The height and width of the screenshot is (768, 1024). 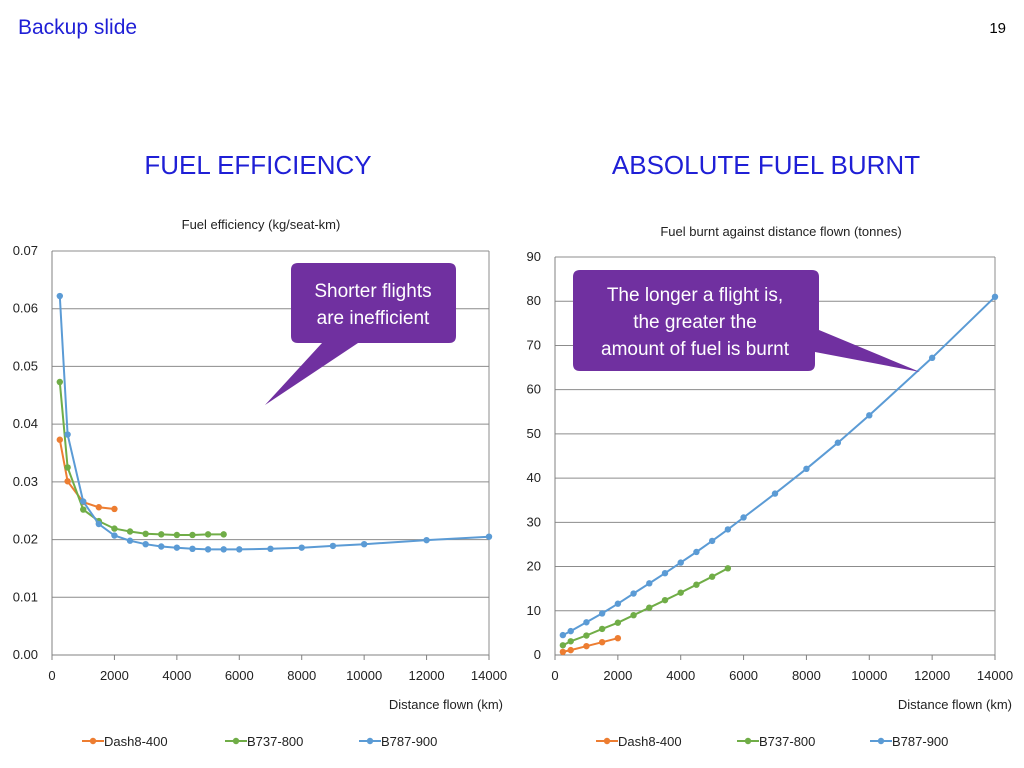 What do you see at coordinates (695, 322) in the screenshot?
I see `callout-right-line-2: the greater the` at bounding box center [695, 322].